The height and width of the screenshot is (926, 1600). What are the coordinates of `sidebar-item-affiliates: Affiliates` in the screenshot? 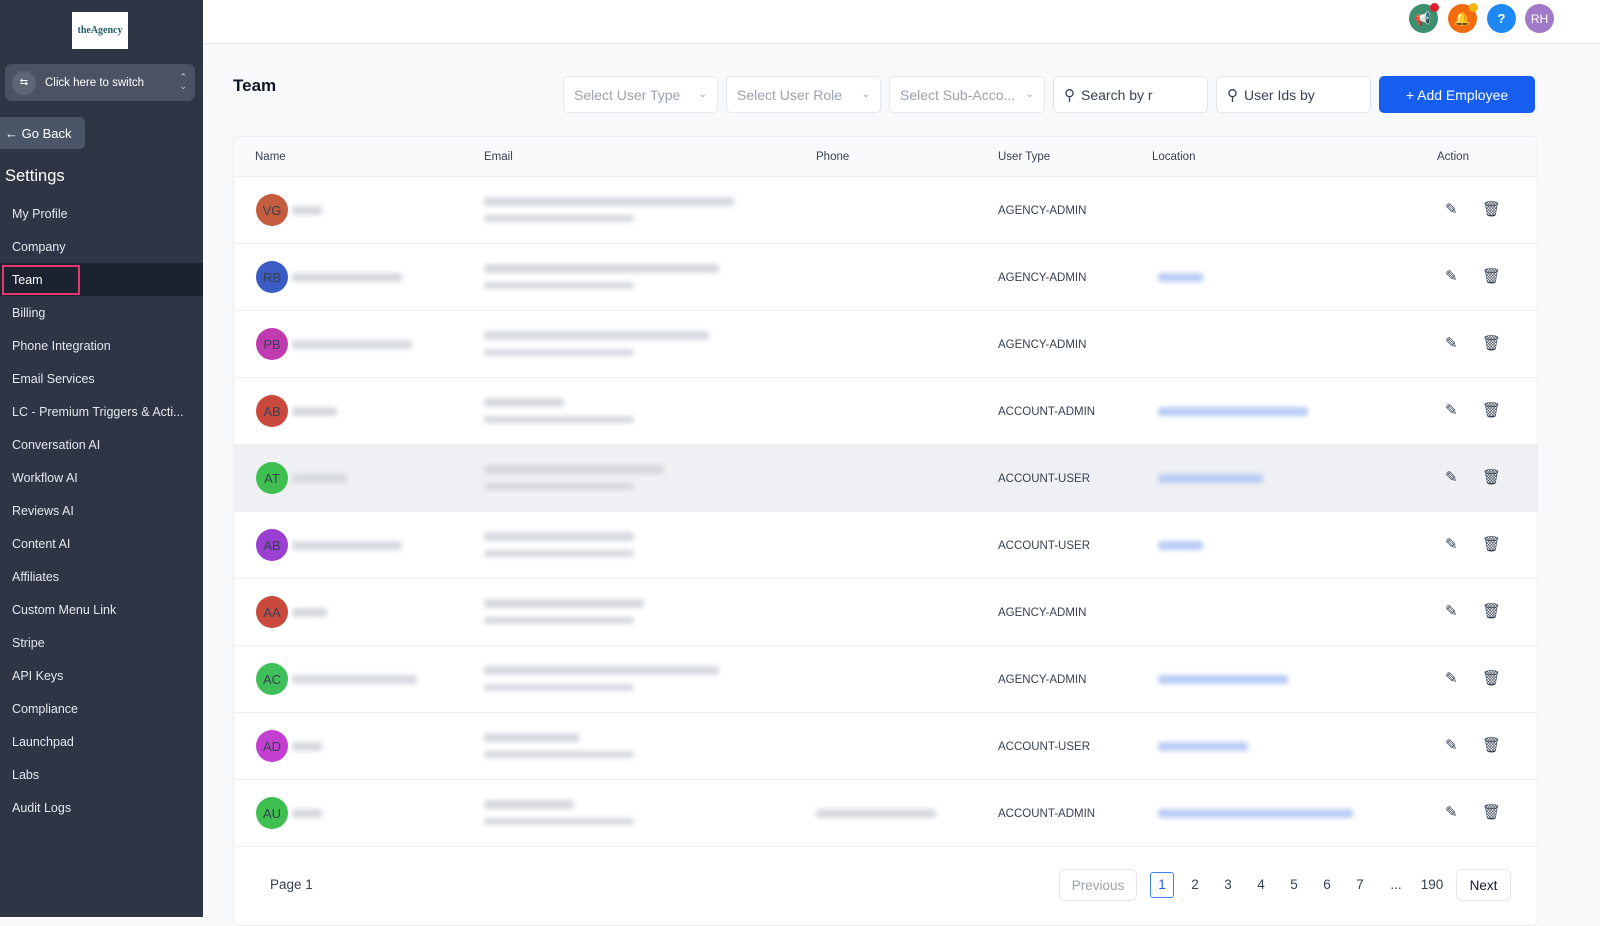 It's located at (101, 576).